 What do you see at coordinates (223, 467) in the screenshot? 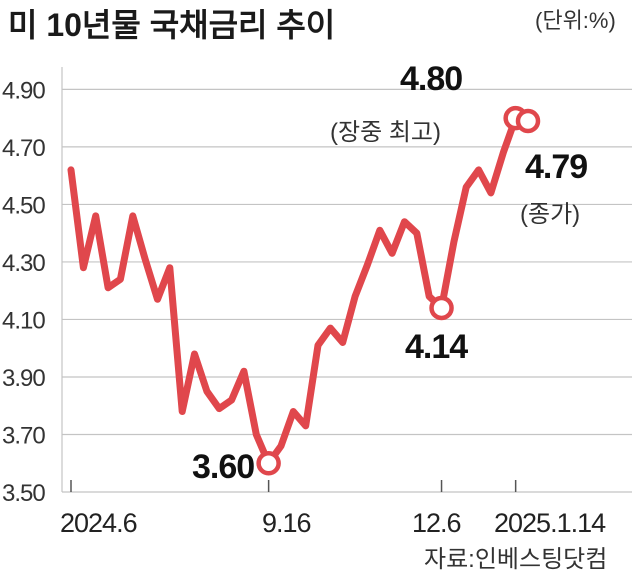
I see `annotation-low-value: 3.60` at bounding box center [223, 467].